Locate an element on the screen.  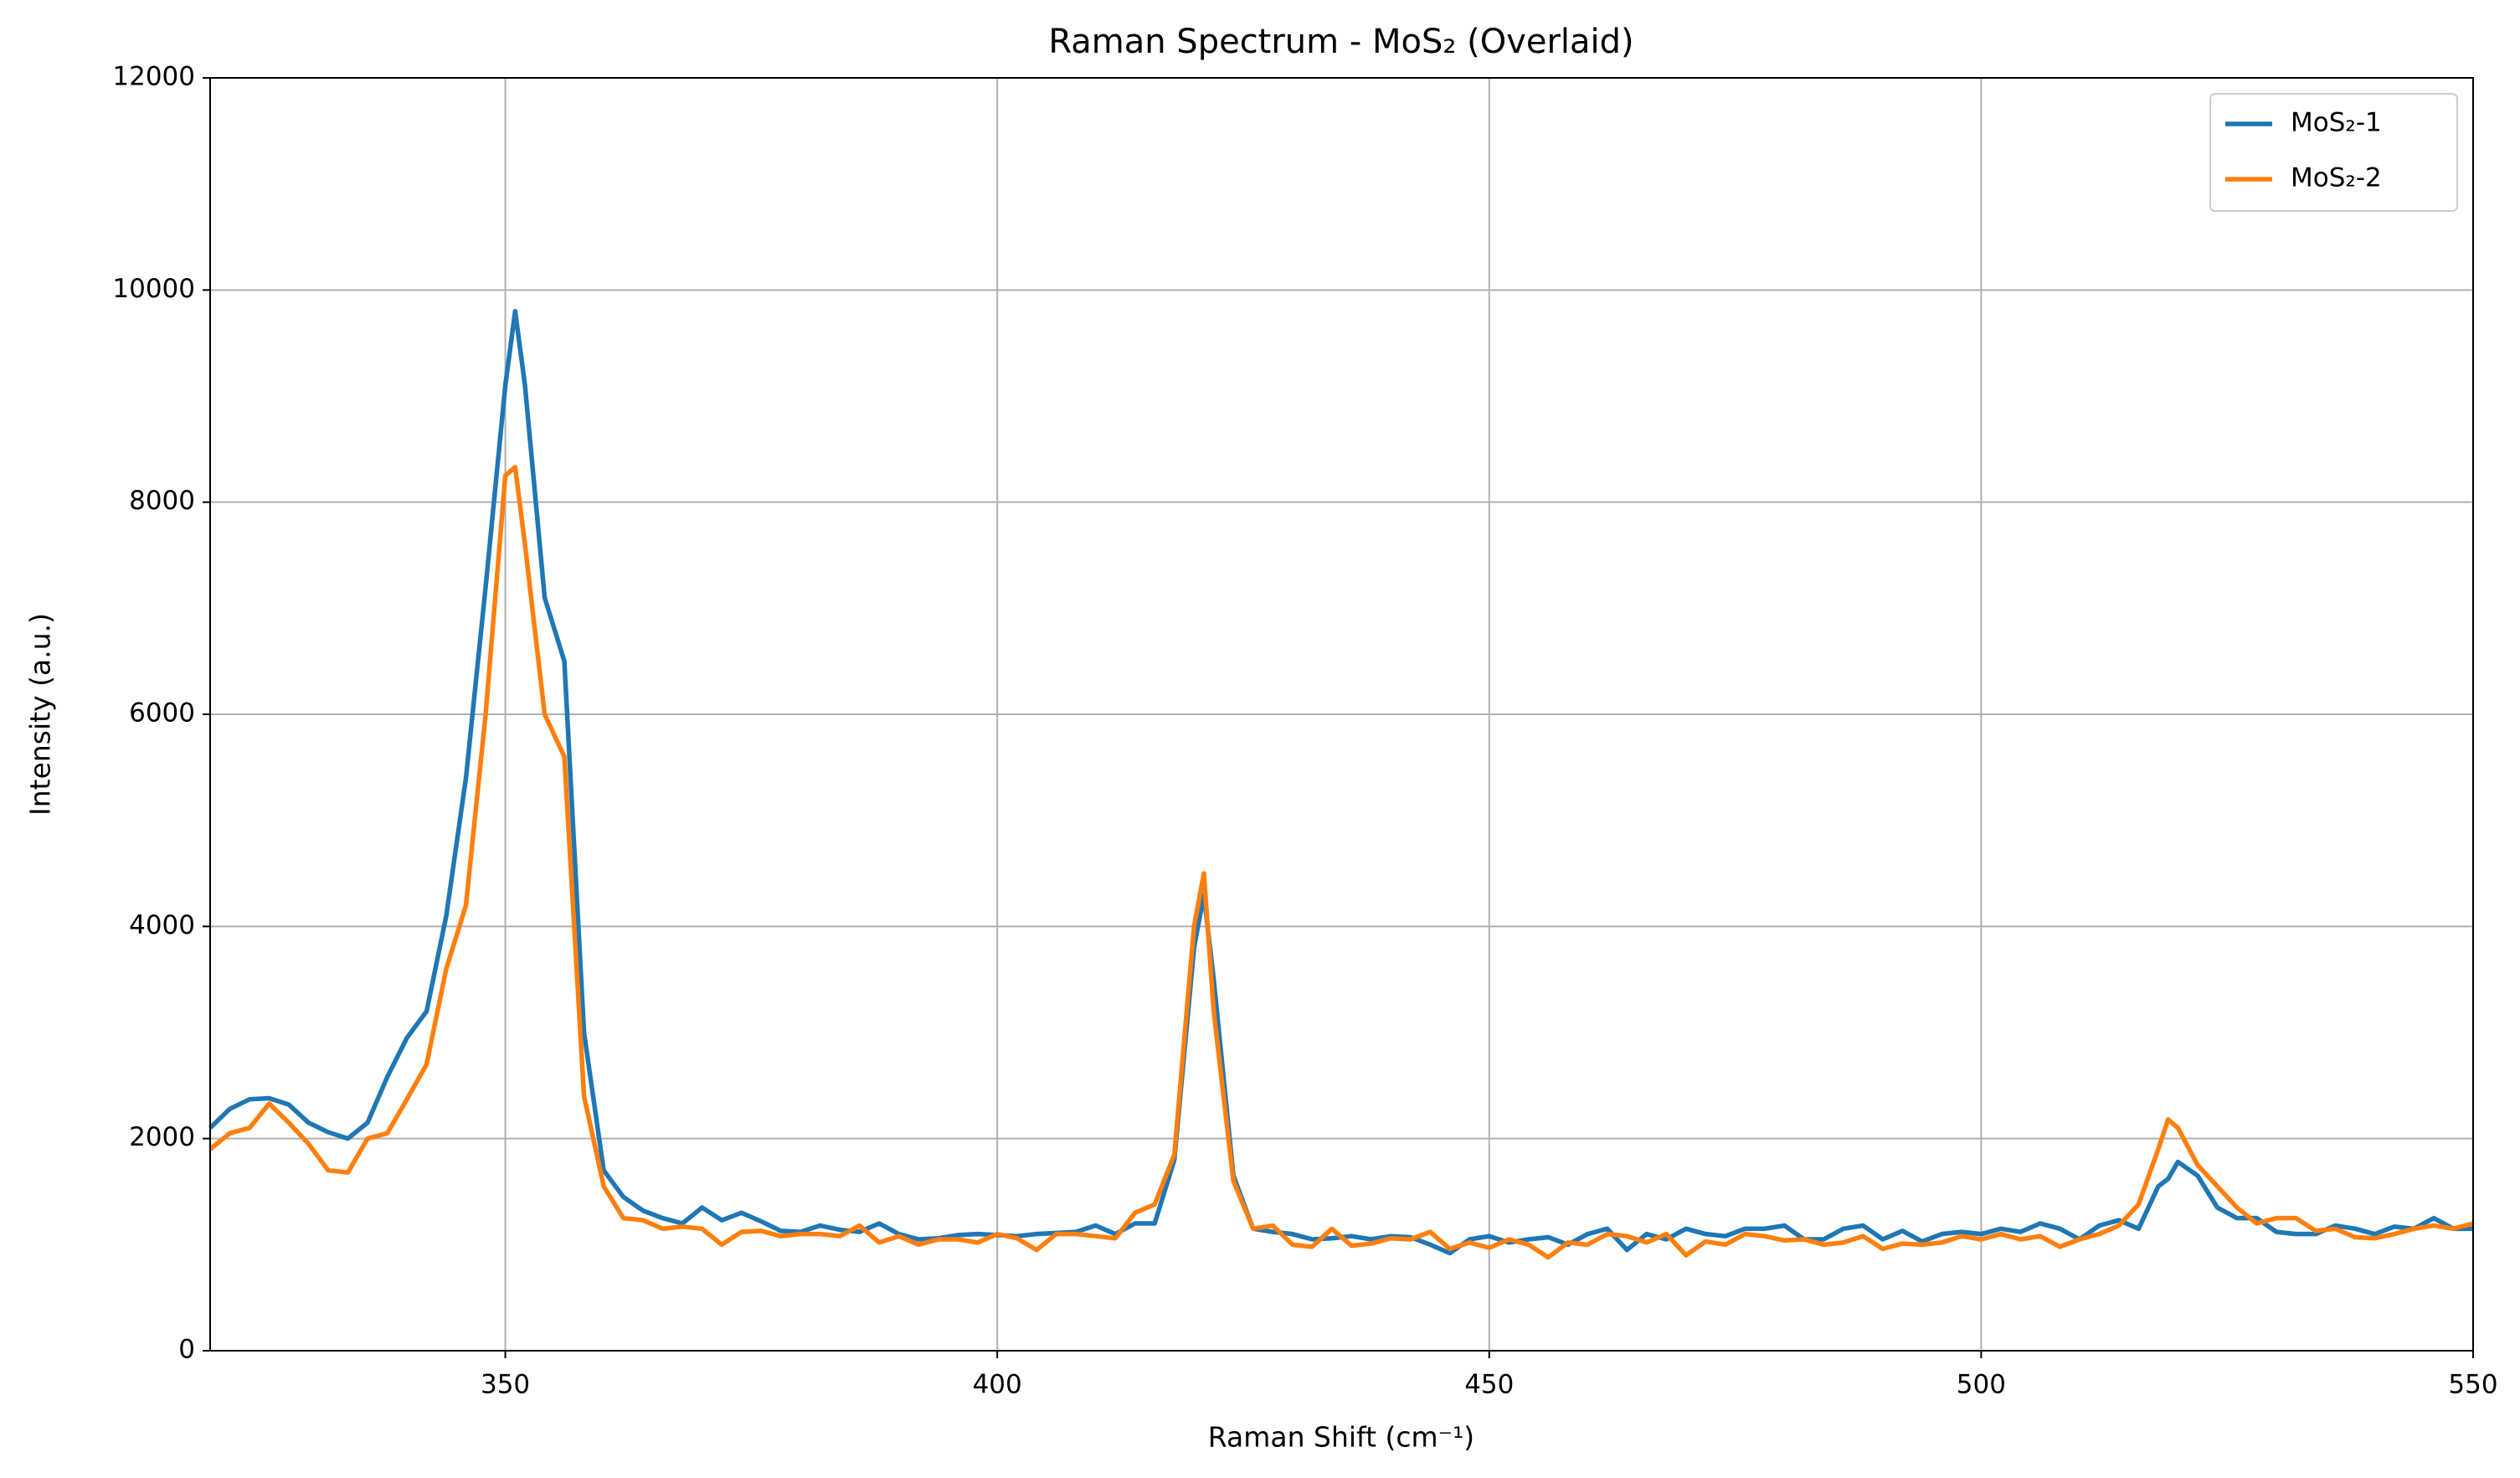
legend-label: MoS₂-1 is located at coordinates (2336, 123).